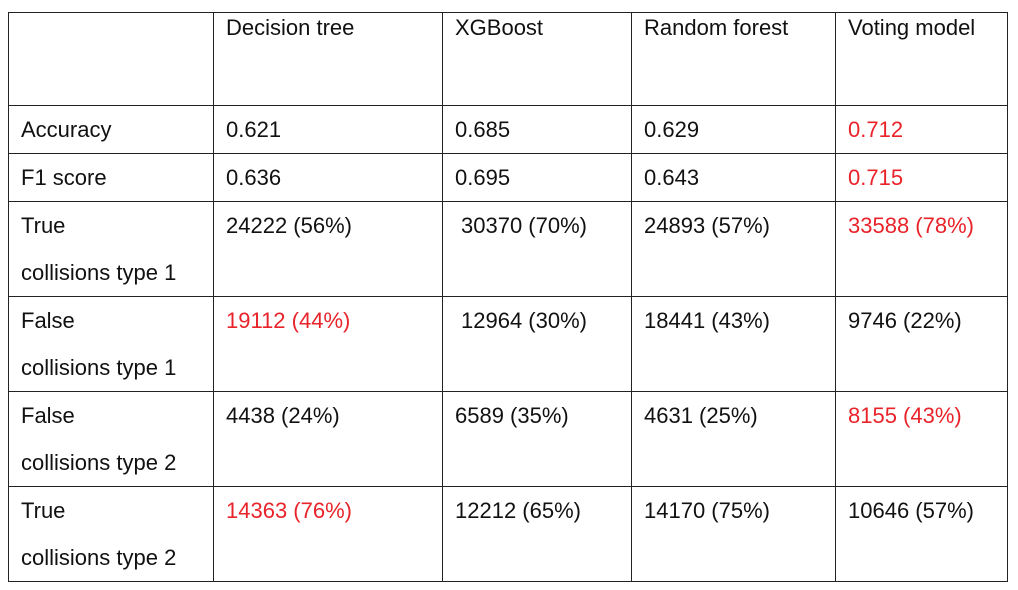 This screenshot has width=1018, height=590. What do you see at coordinates (111, 534) in the screenshot?
I see `row-label-true-collisions-type-2: True collisions type 2` at bounding box center [111, 534].